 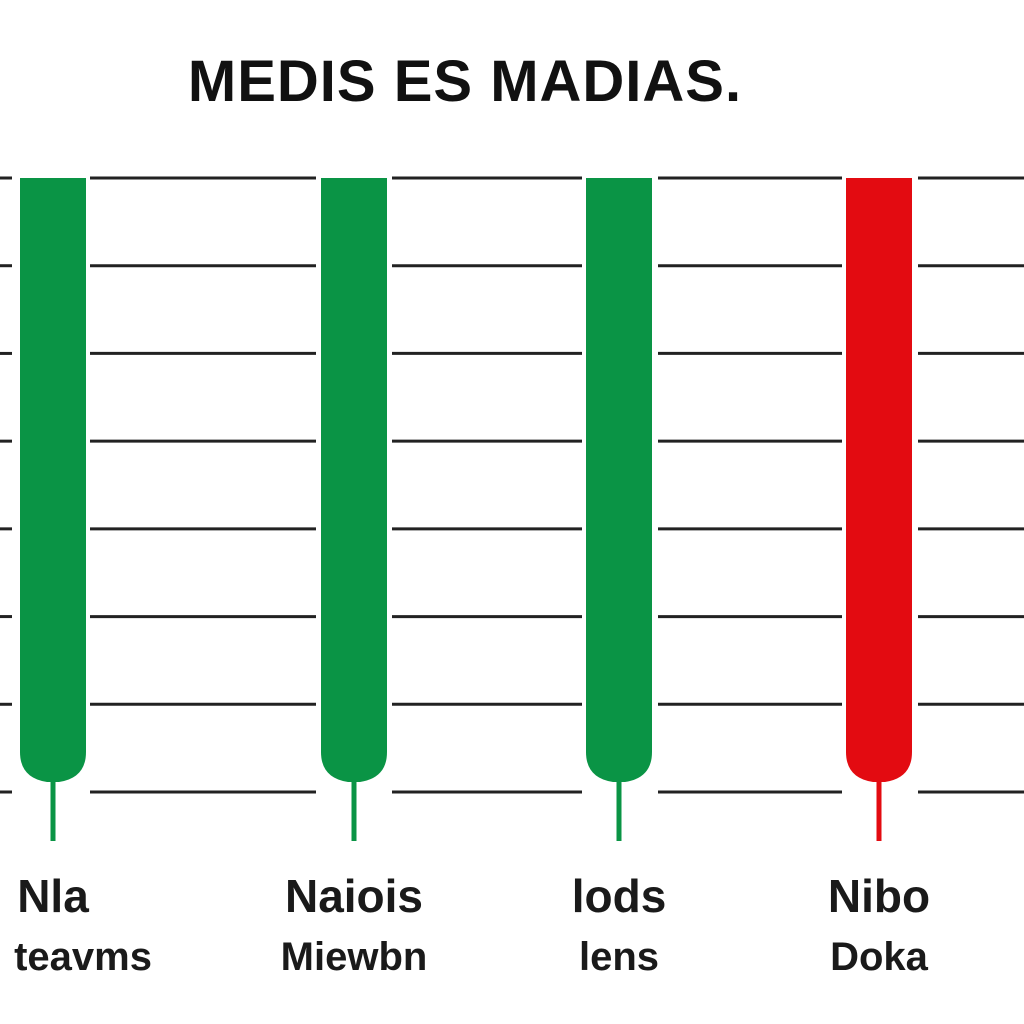 What do you see at coordinates (354, 957) in the screenshot?
I see `category-label-line2: Miewbn` at bounding box center [354, 957].